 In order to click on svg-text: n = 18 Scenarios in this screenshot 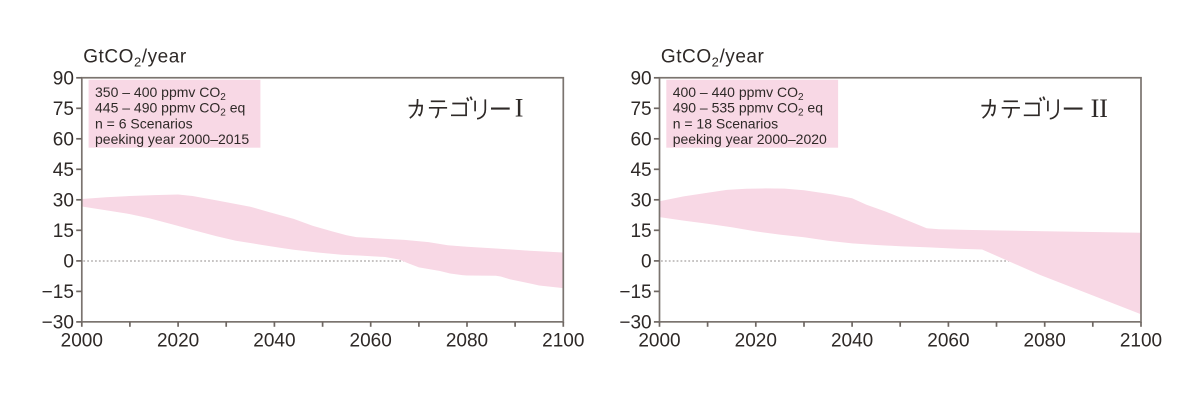, I will do `click(725, 123)`.